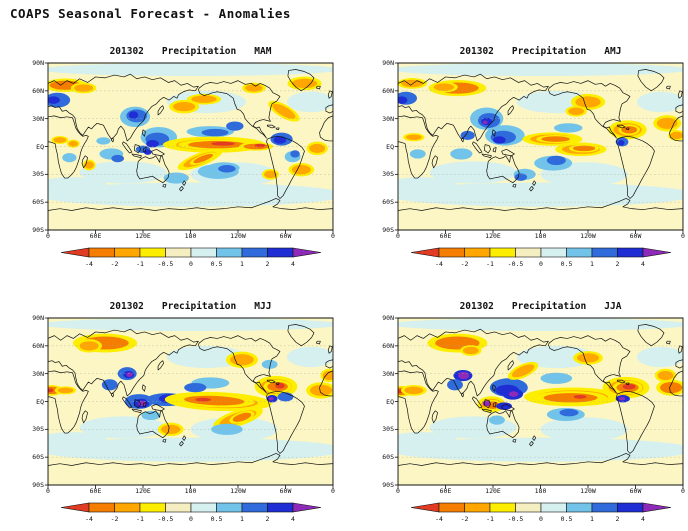 Image resolution: width=688 pixels, height=531 pixels. I want to click on panel-title: 201302 Precipitation AMJ, so click(540, 51).